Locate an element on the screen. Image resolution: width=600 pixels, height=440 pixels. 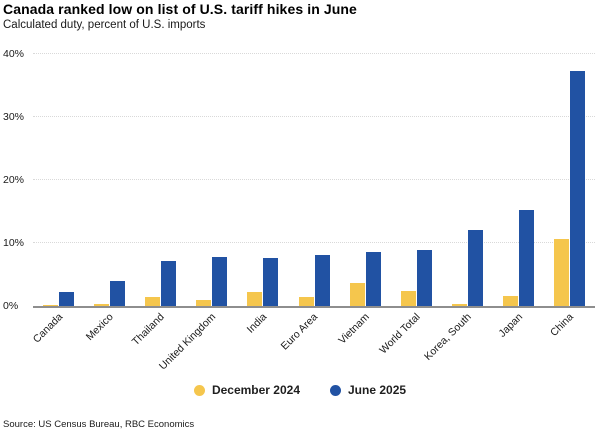
y-tick-label: 30% is located at coordinates (14, 117).